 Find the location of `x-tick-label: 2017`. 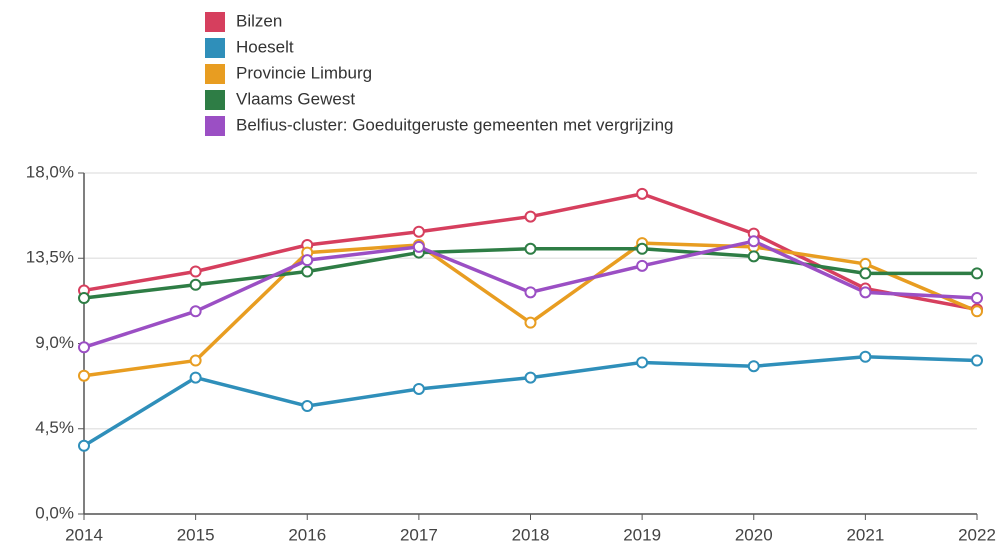

x-tick-label: 2017 is located at coordinates (419, 534).